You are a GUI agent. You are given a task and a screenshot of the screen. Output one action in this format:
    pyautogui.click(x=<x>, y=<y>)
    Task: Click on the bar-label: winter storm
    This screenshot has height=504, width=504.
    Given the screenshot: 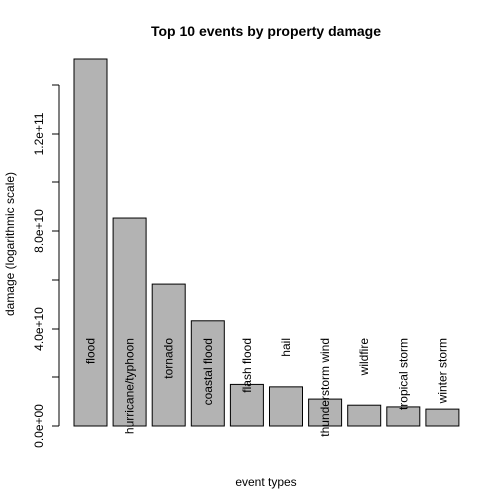 What is the action you would take?
    pyautogui.click(x=442, y=371)
    